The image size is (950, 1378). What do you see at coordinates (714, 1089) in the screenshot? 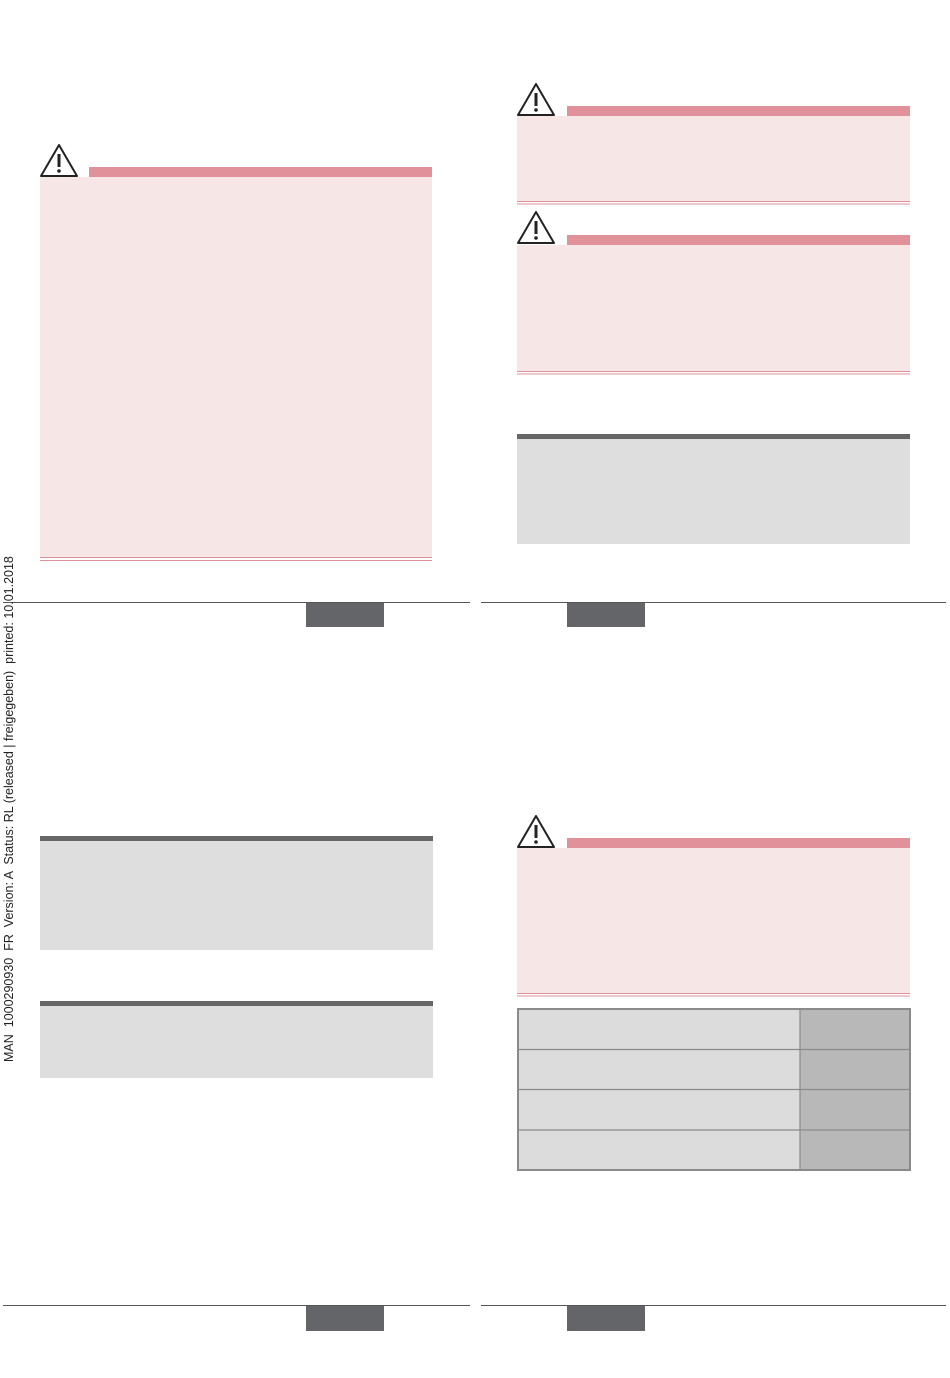
I see `table` at bounding box center [714, 1089].